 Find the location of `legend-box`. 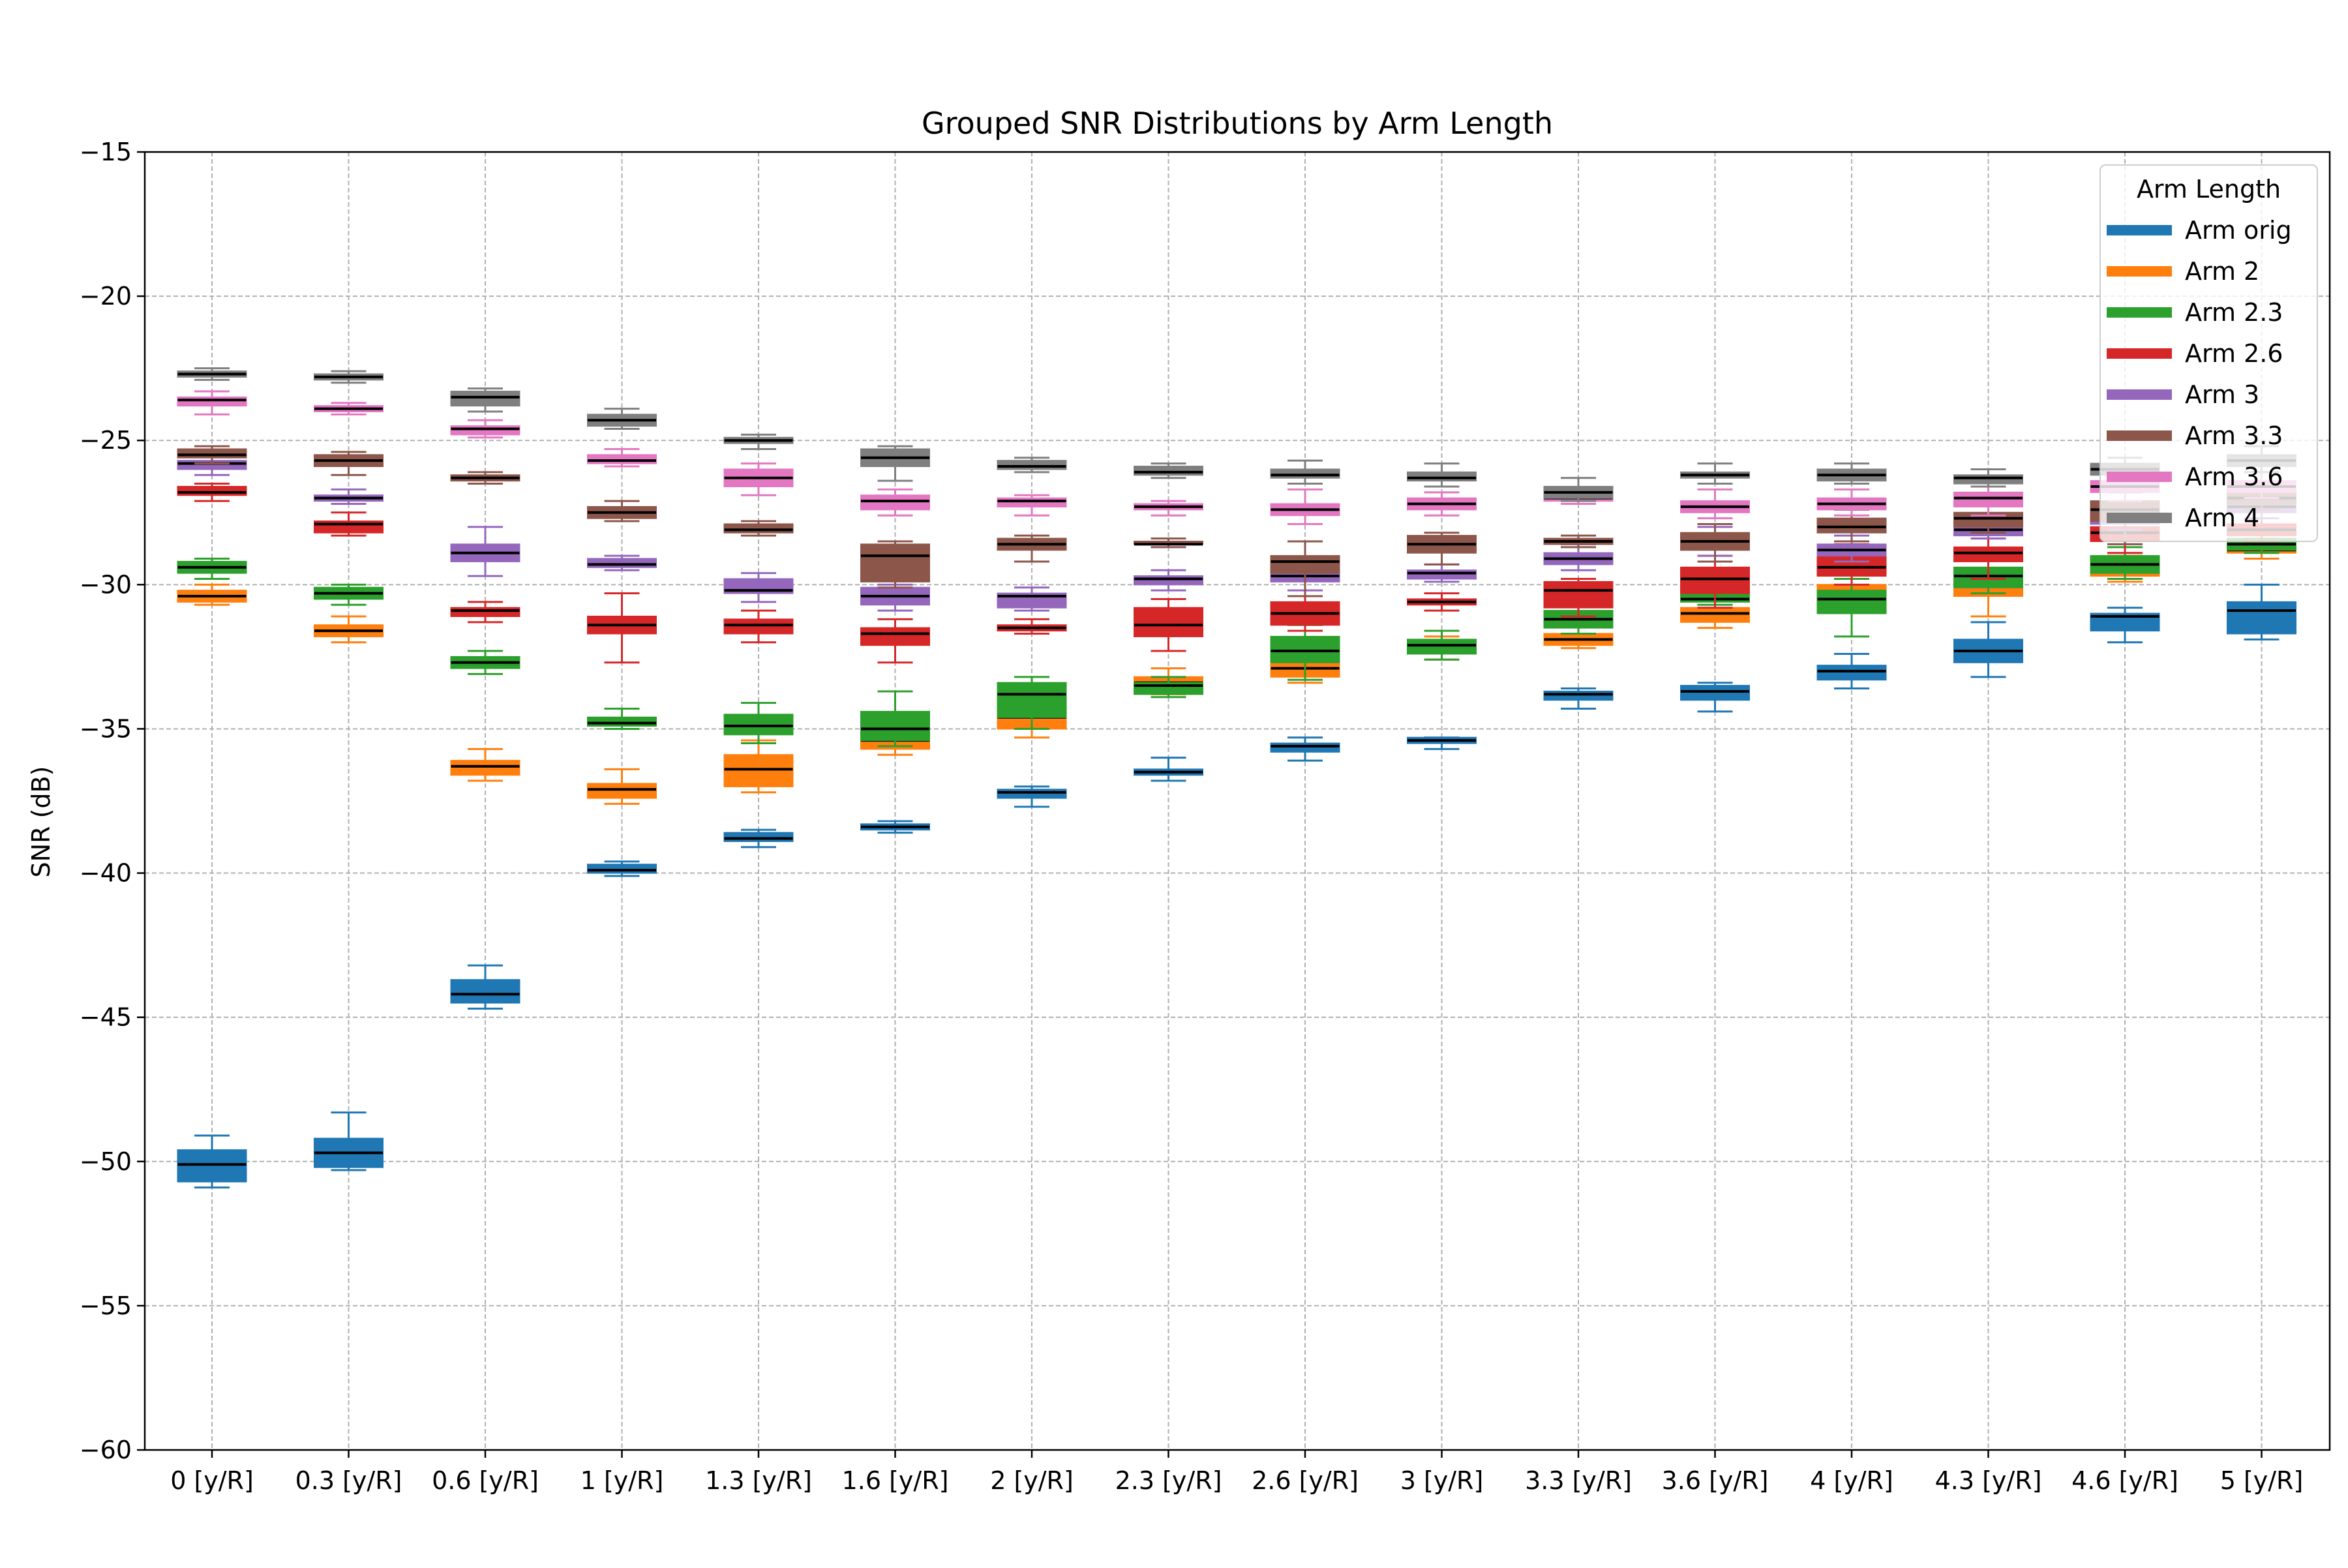

legend-box is located at coordinates (2209, 353).